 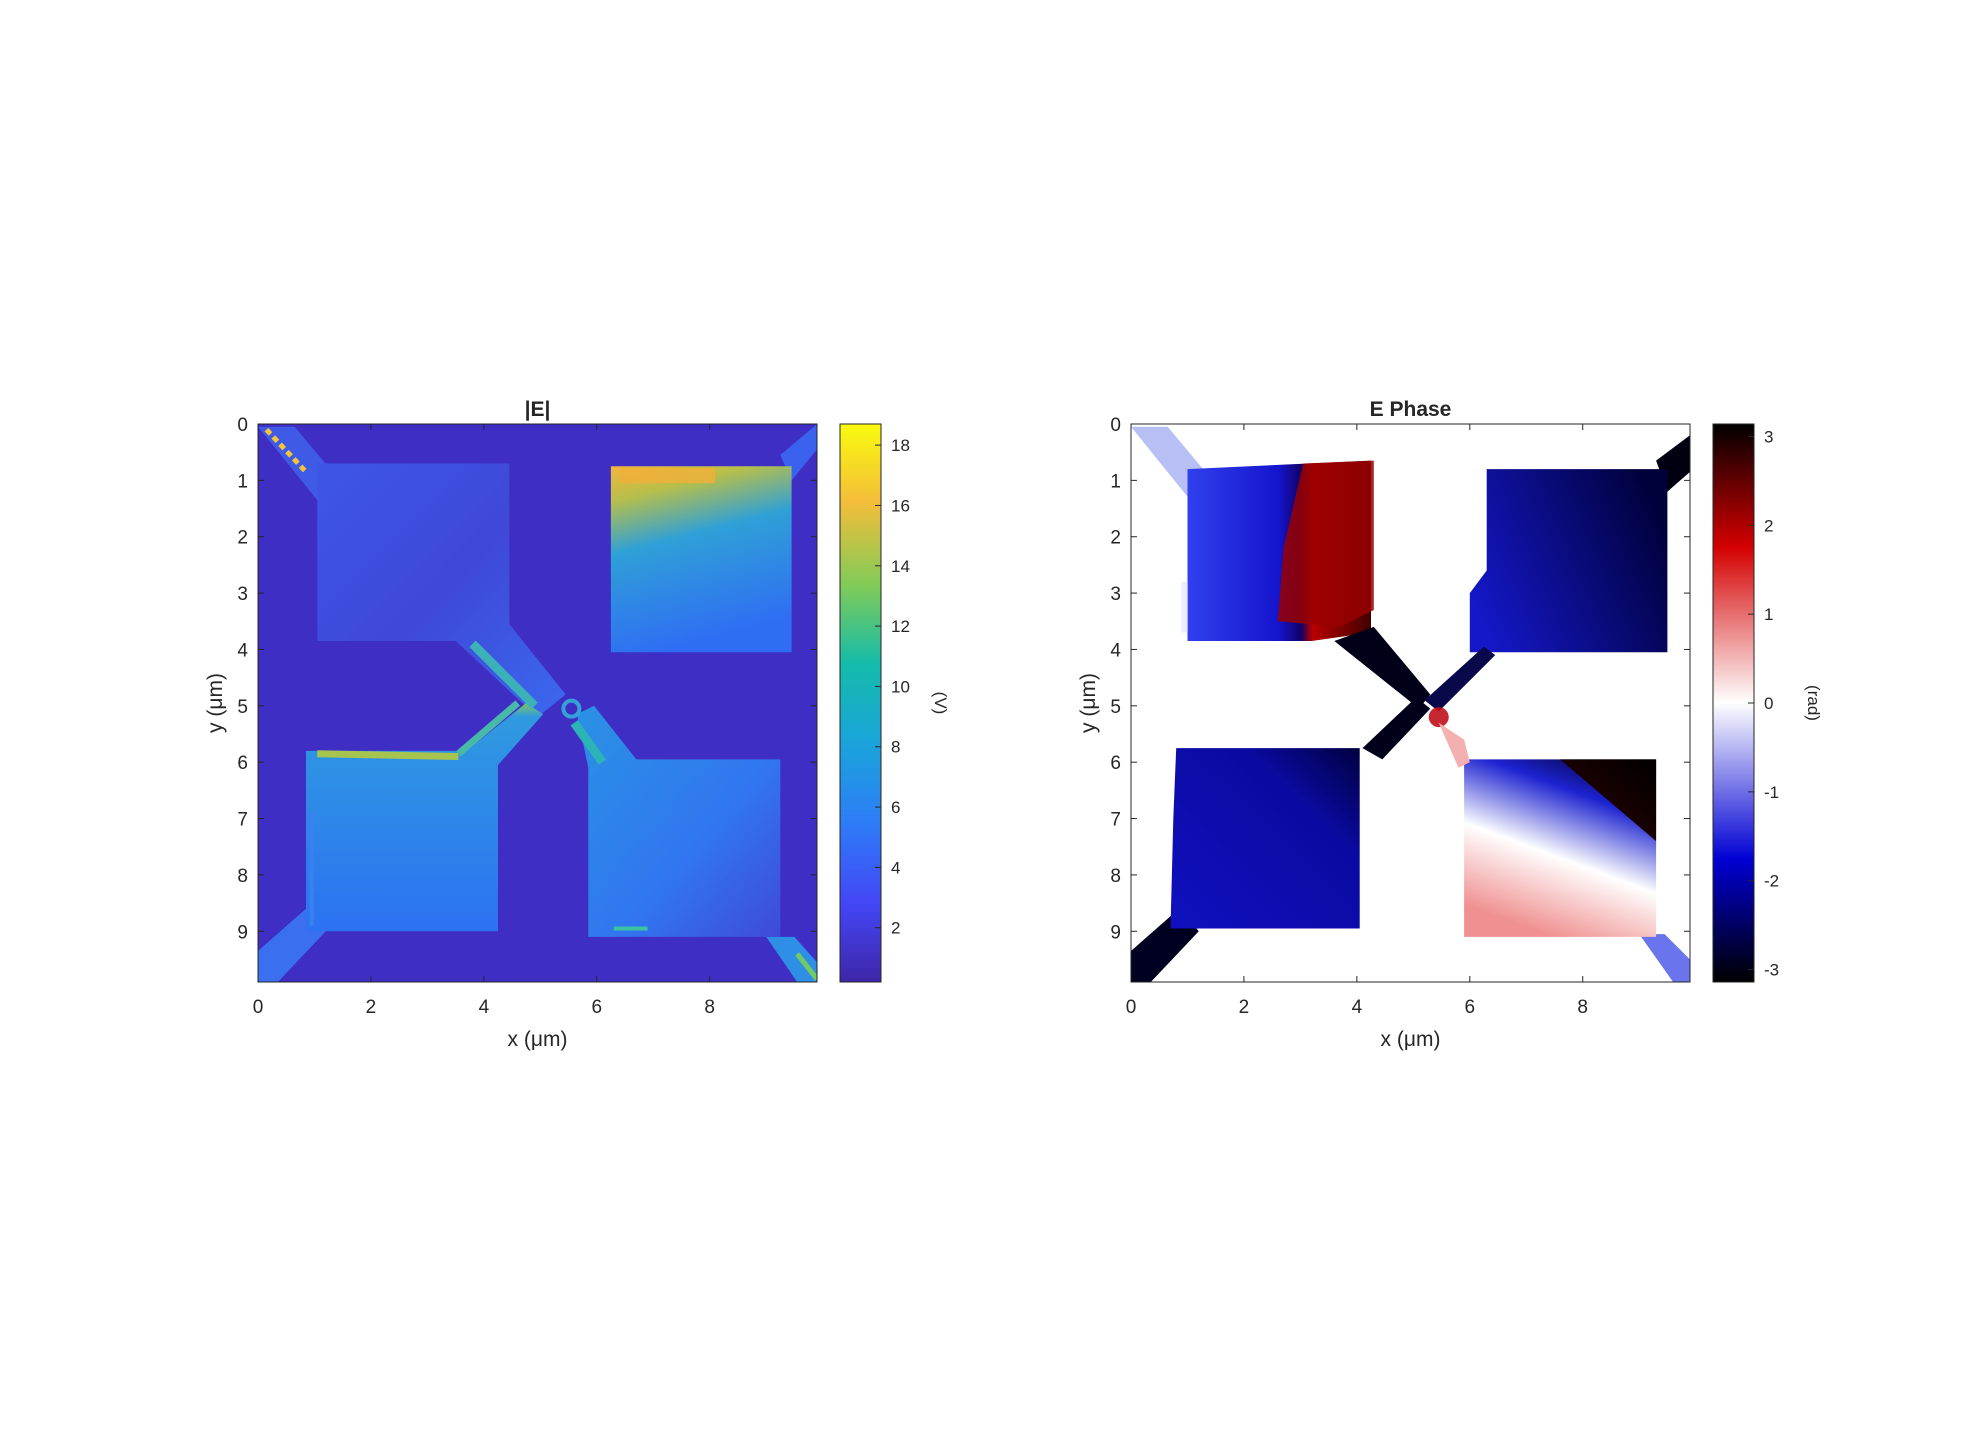 I want to click on pad-top-left, so click(x=441, y=590).